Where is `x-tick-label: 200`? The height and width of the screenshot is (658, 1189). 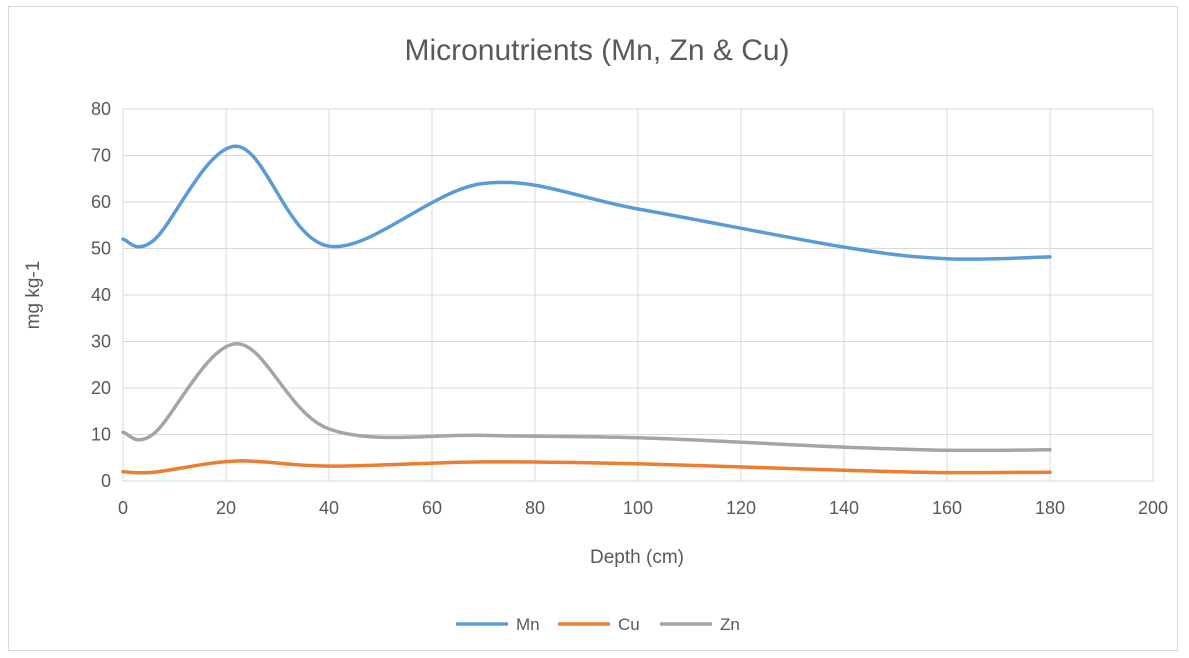 x-tick-label: 200 is located at coordinates (1153, 508).